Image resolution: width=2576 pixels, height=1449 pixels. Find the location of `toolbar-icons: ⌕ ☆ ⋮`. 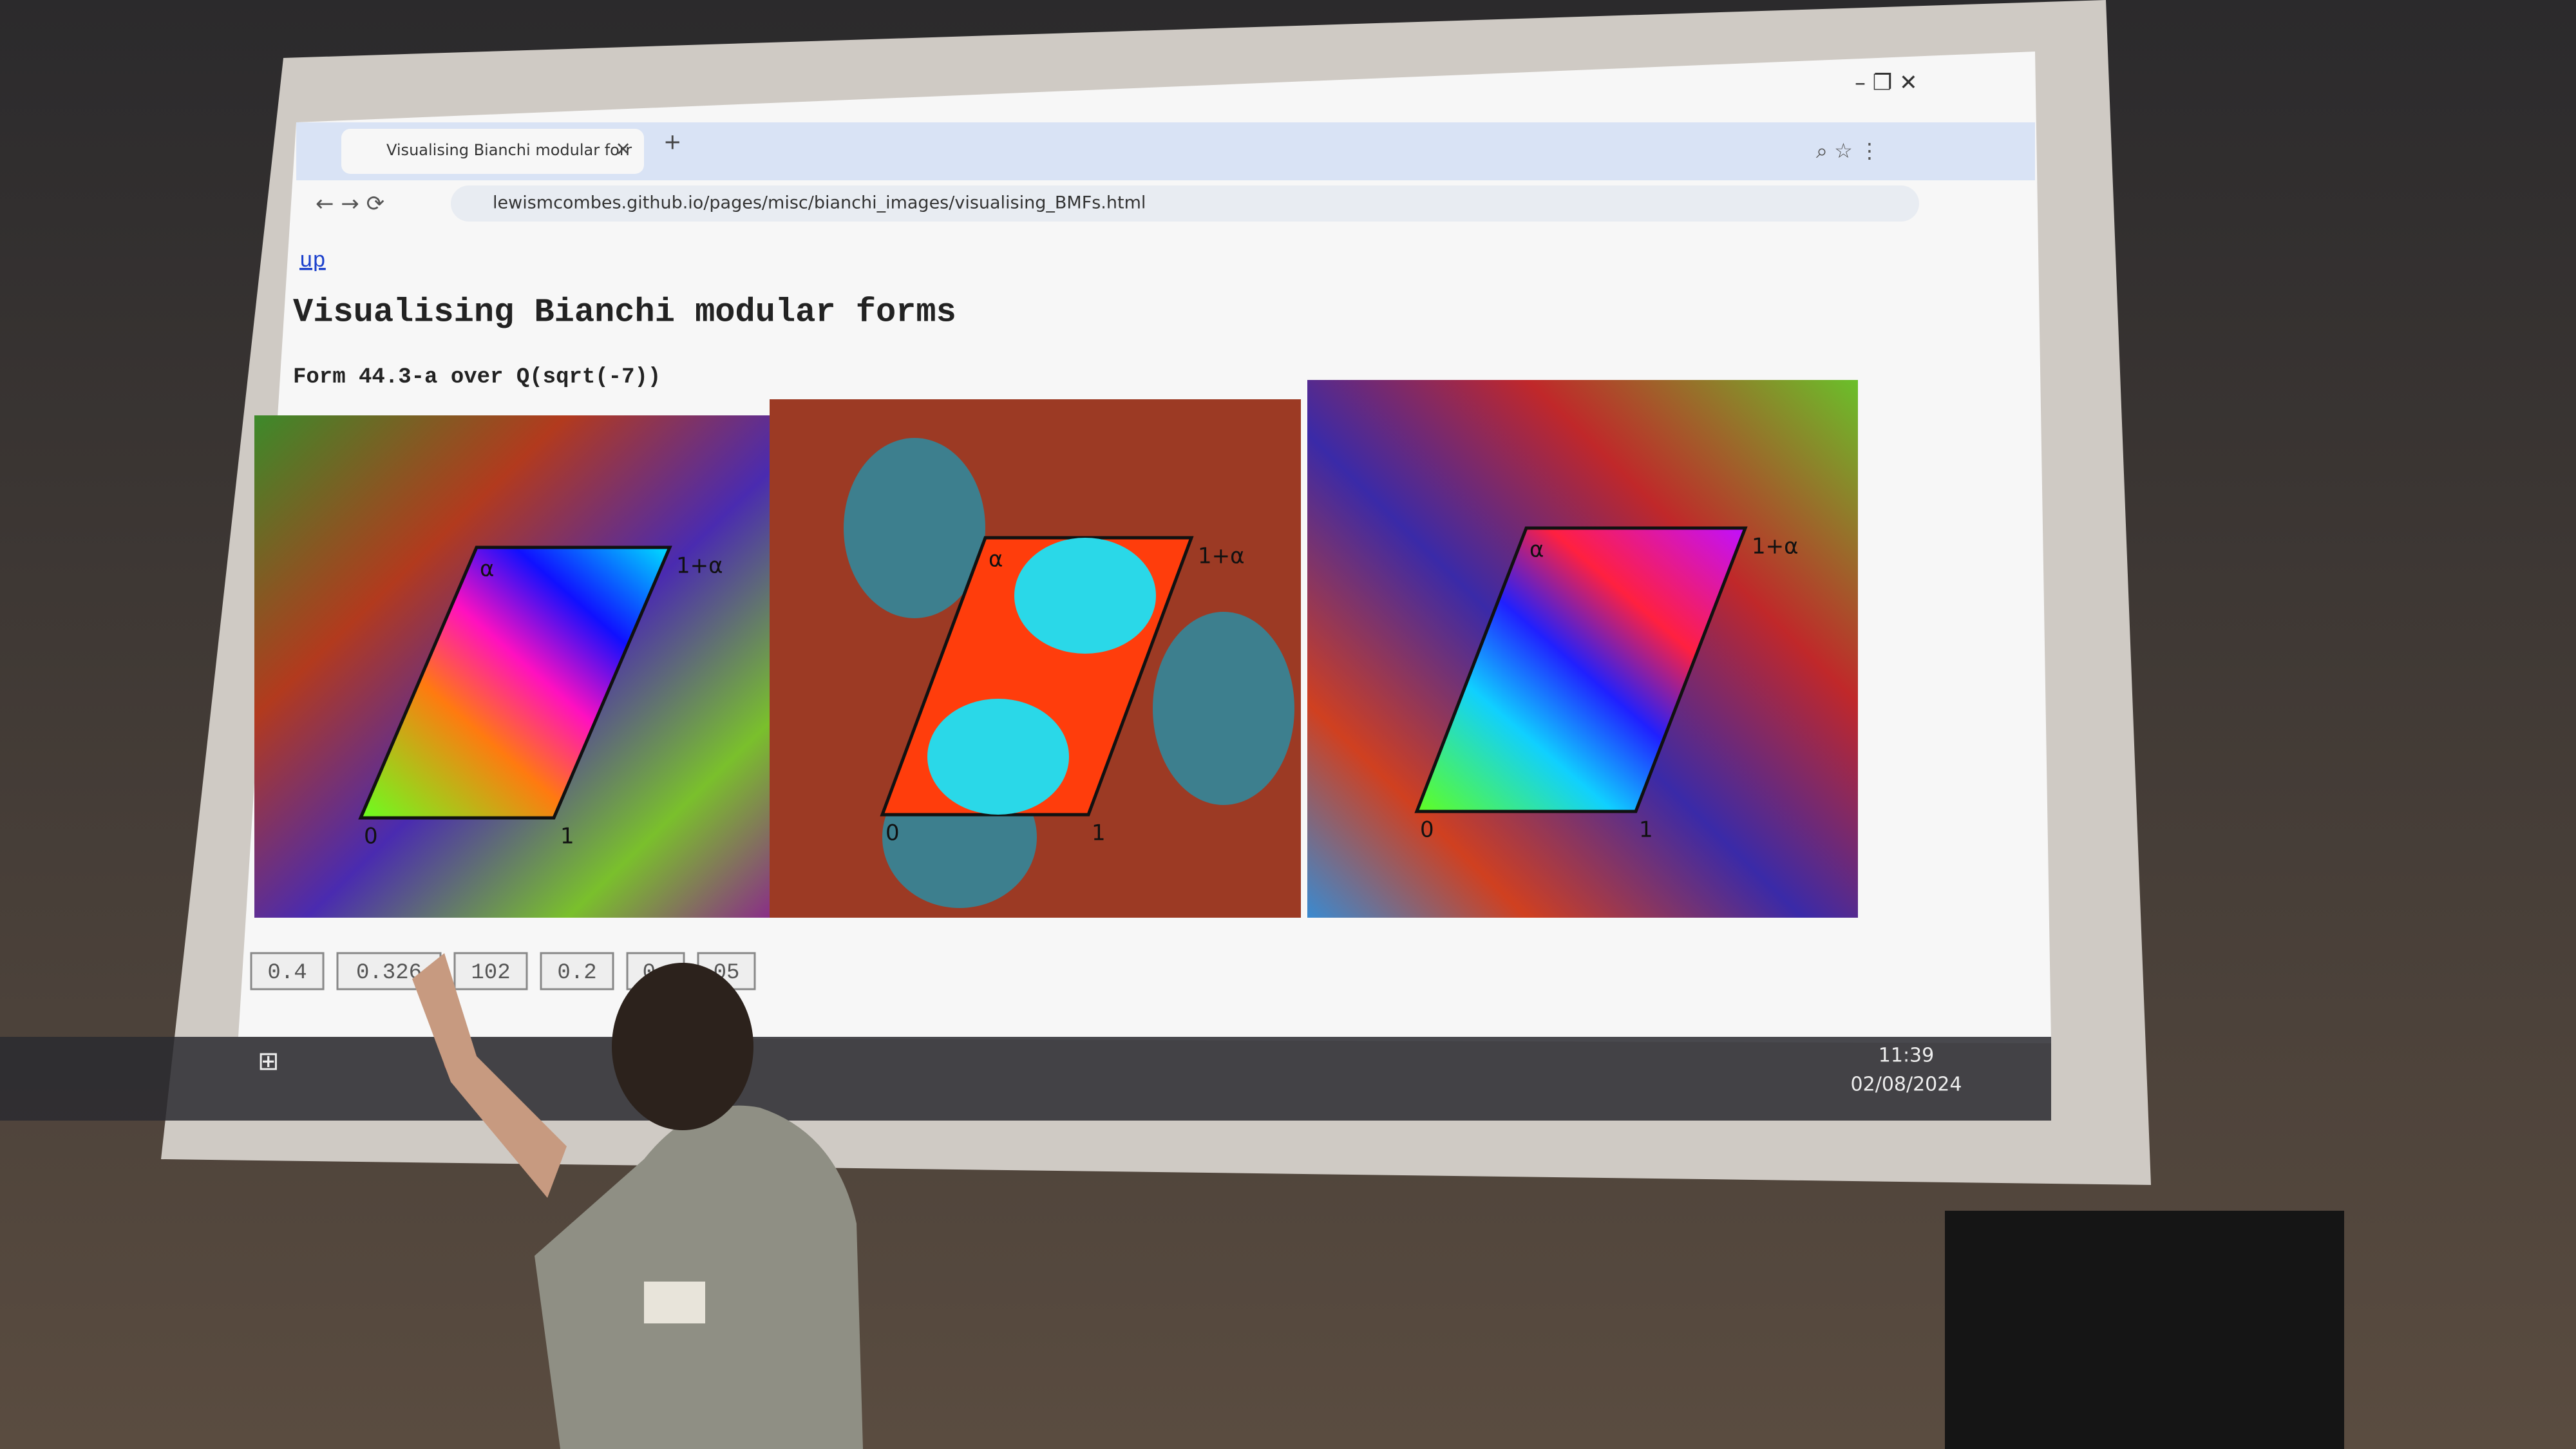

toolbar-icons: ⌕ ☆ ⋮ is located at coordinates (1848, 151).